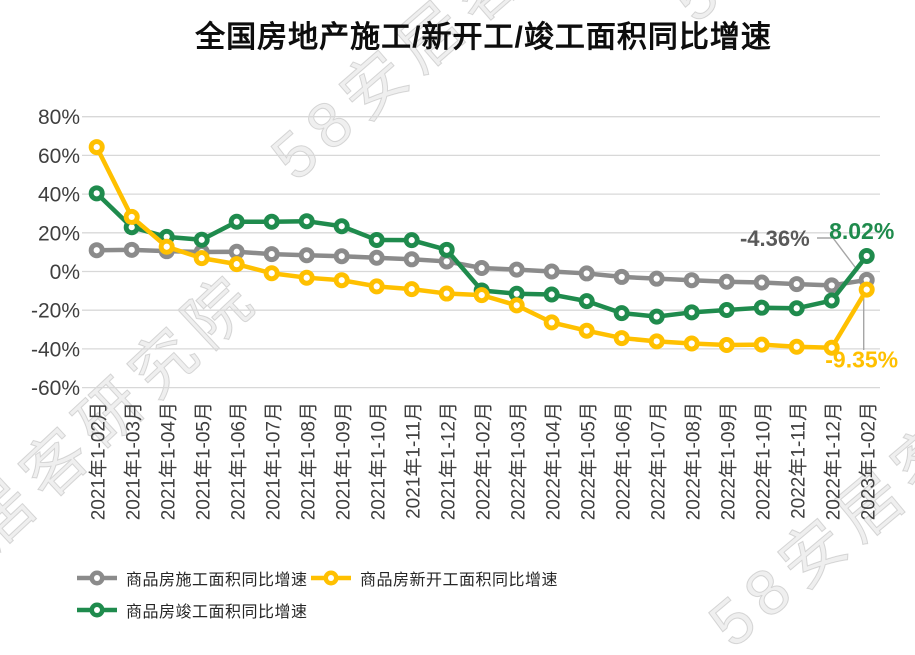 Image resolution: width=915 pixels, height=655 pixels. What do you see at coordinates (869, 461) in the screenshot?
I see `x-tick-label: 2023年1-02月` at bounding box center [869, 461].